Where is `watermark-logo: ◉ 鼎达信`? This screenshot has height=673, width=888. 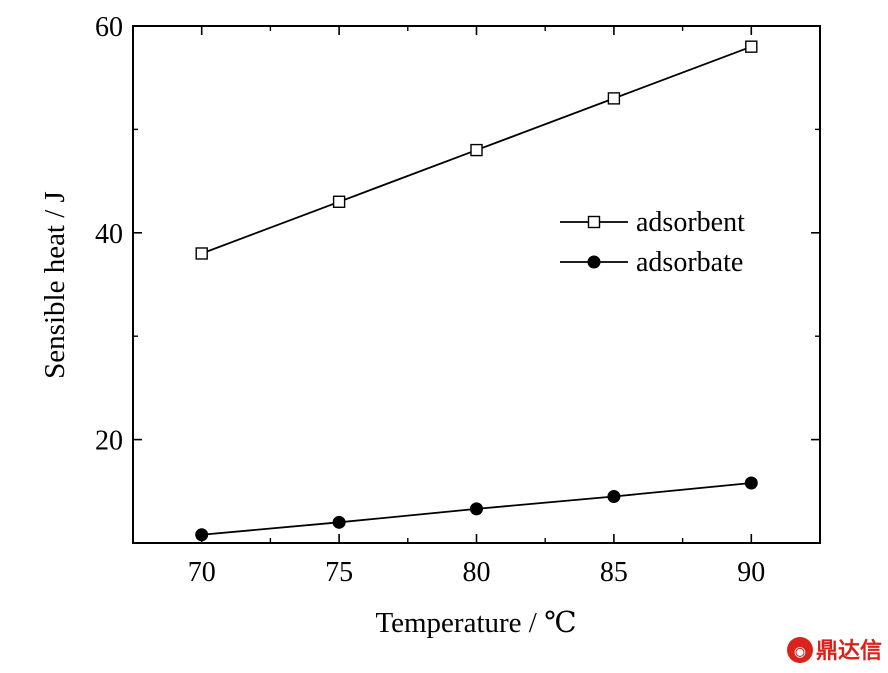 watermark-logo: ◉ 鼎达信 is located at coordinates (834, 650).